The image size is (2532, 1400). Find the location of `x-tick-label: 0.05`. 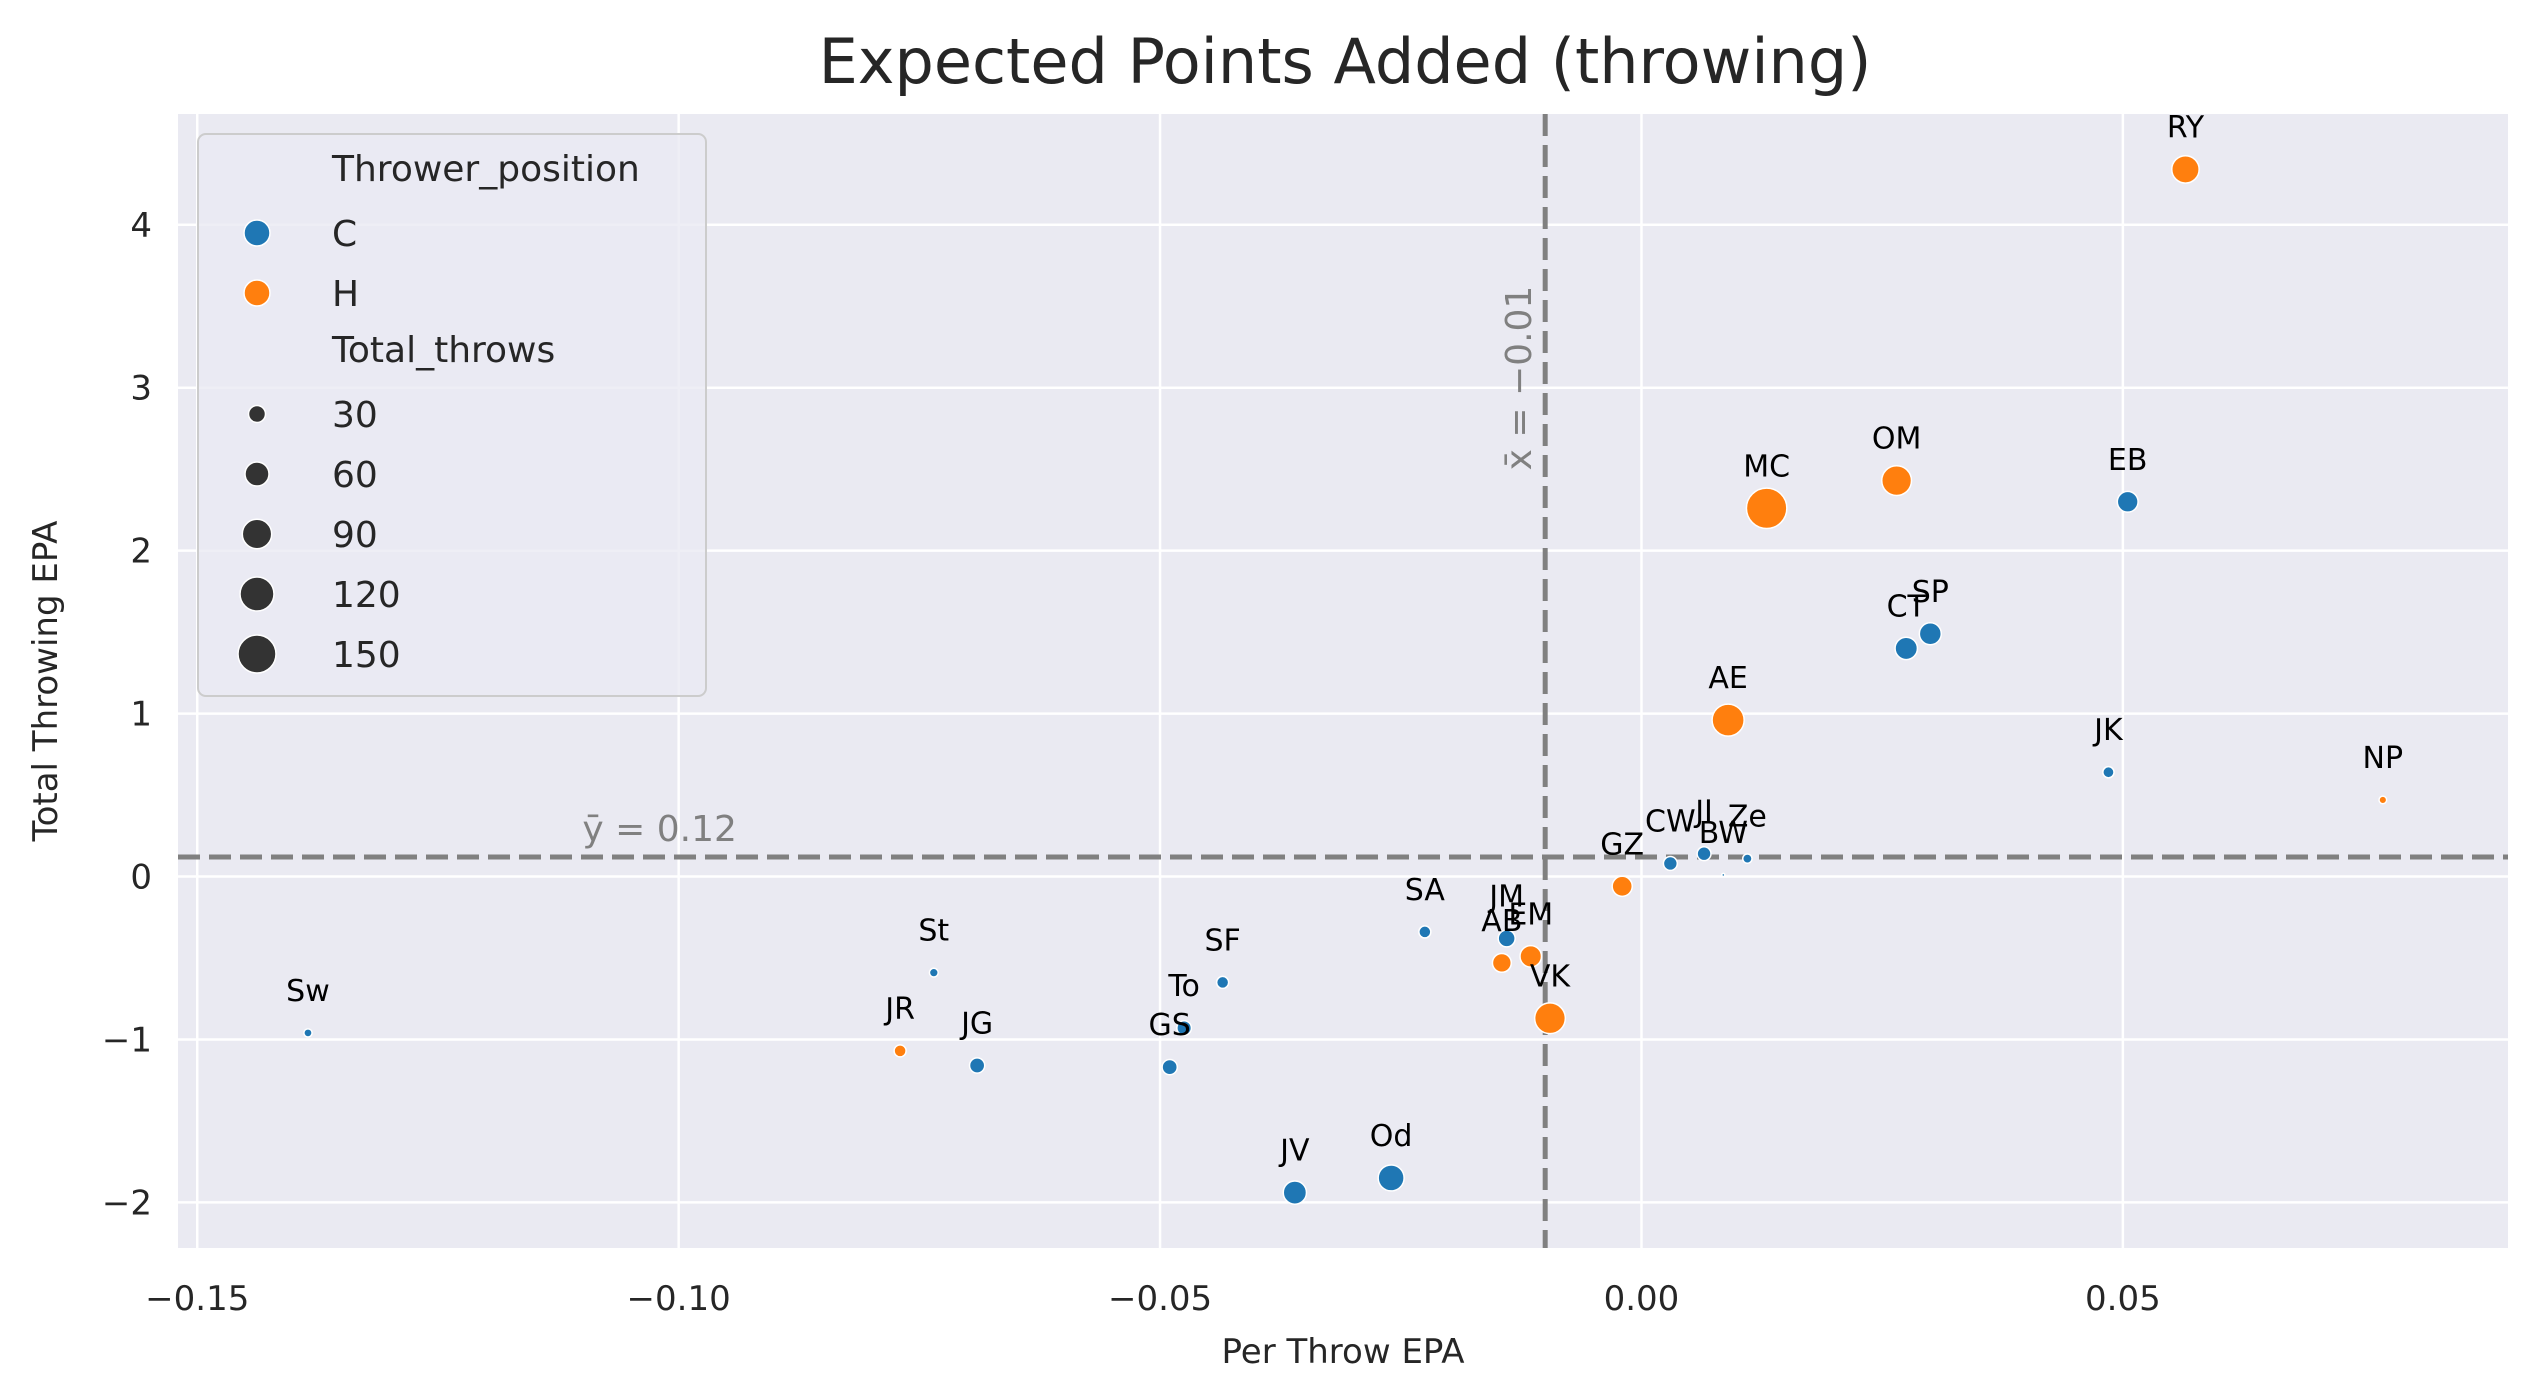

x-tick-label: 0.05 is located at coordinates (2123, 1299).